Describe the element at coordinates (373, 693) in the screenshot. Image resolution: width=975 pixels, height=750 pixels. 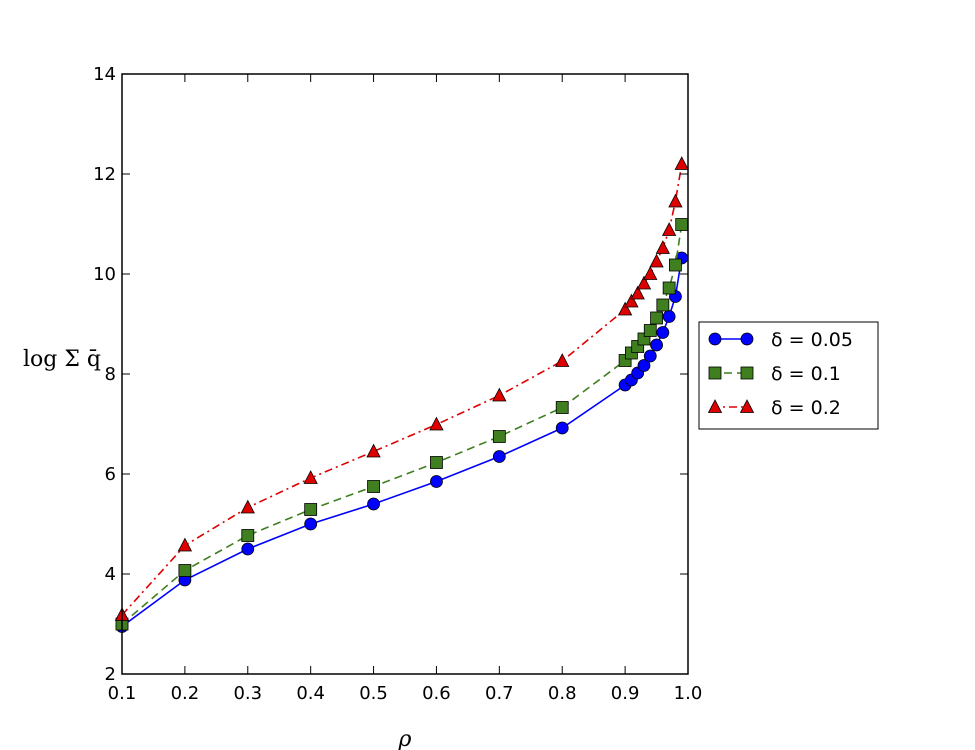
I see `x-tick-label: 0.5` at that location.